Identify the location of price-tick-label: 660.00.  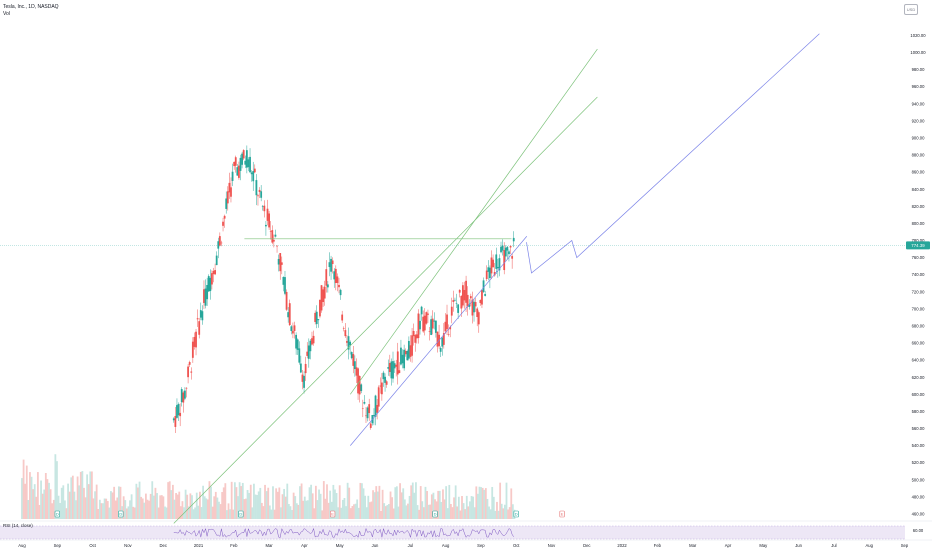
(918, 343).